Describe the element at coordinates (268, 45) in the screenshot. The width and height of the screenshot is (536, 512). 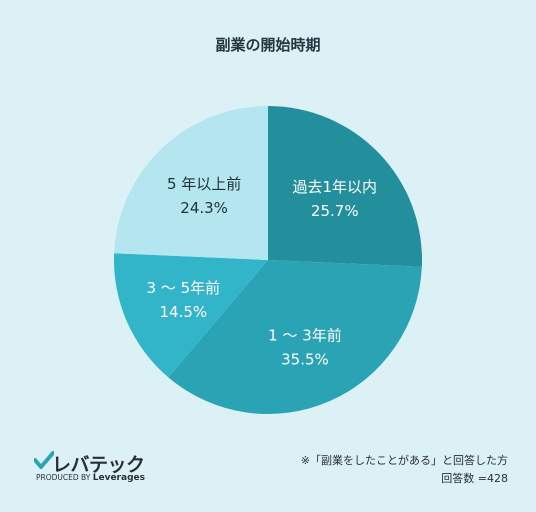
I see `chart-title: 副業の開始時期` at that location.